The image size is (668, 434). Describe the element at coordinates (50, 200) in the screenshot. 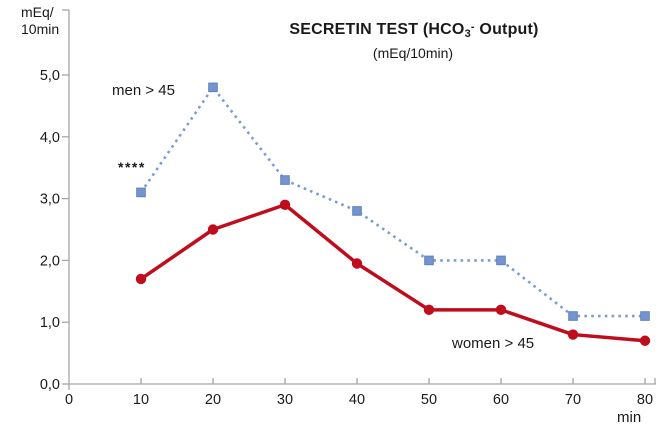

I see `y-tick-label: 3,0` at that location.